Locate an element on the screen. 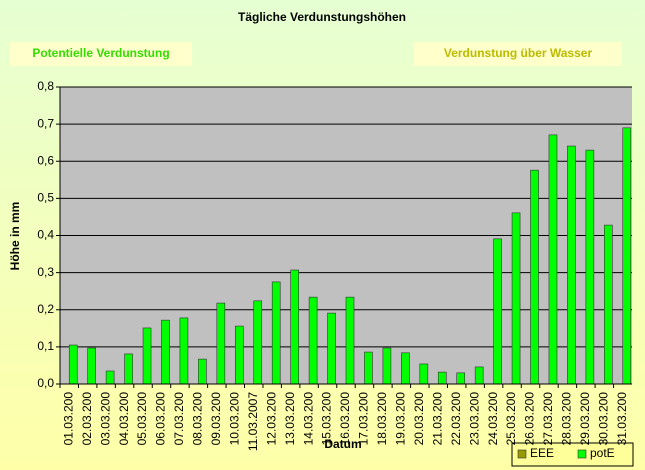  x-axis-label: Datum is located at coordinates (342, 444).